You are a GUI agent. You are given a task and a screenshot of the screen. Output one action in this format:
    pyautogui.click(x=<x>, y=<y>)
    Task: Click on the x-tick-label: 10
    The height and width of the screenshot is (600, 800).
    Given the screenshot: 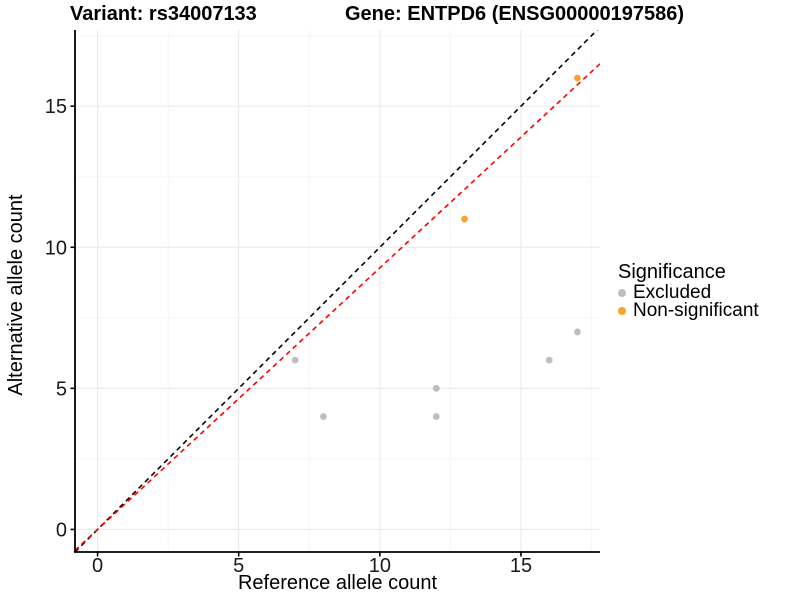 What is the action you would take?
    pyautogui.click(x=380, y=566)
    